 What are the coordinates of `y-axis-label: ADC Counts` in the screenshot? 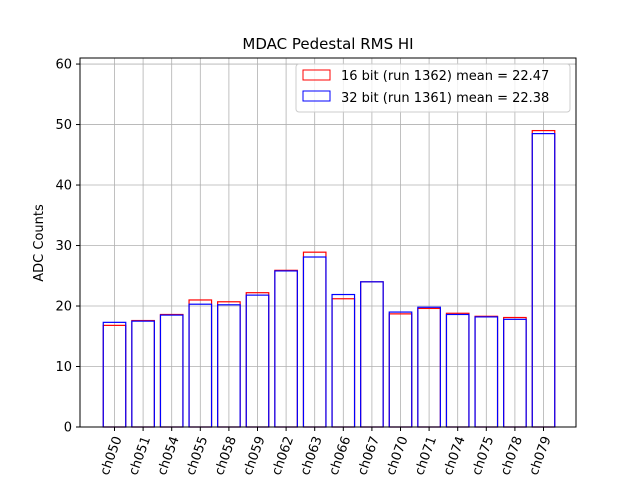 It's located at (39, 243).